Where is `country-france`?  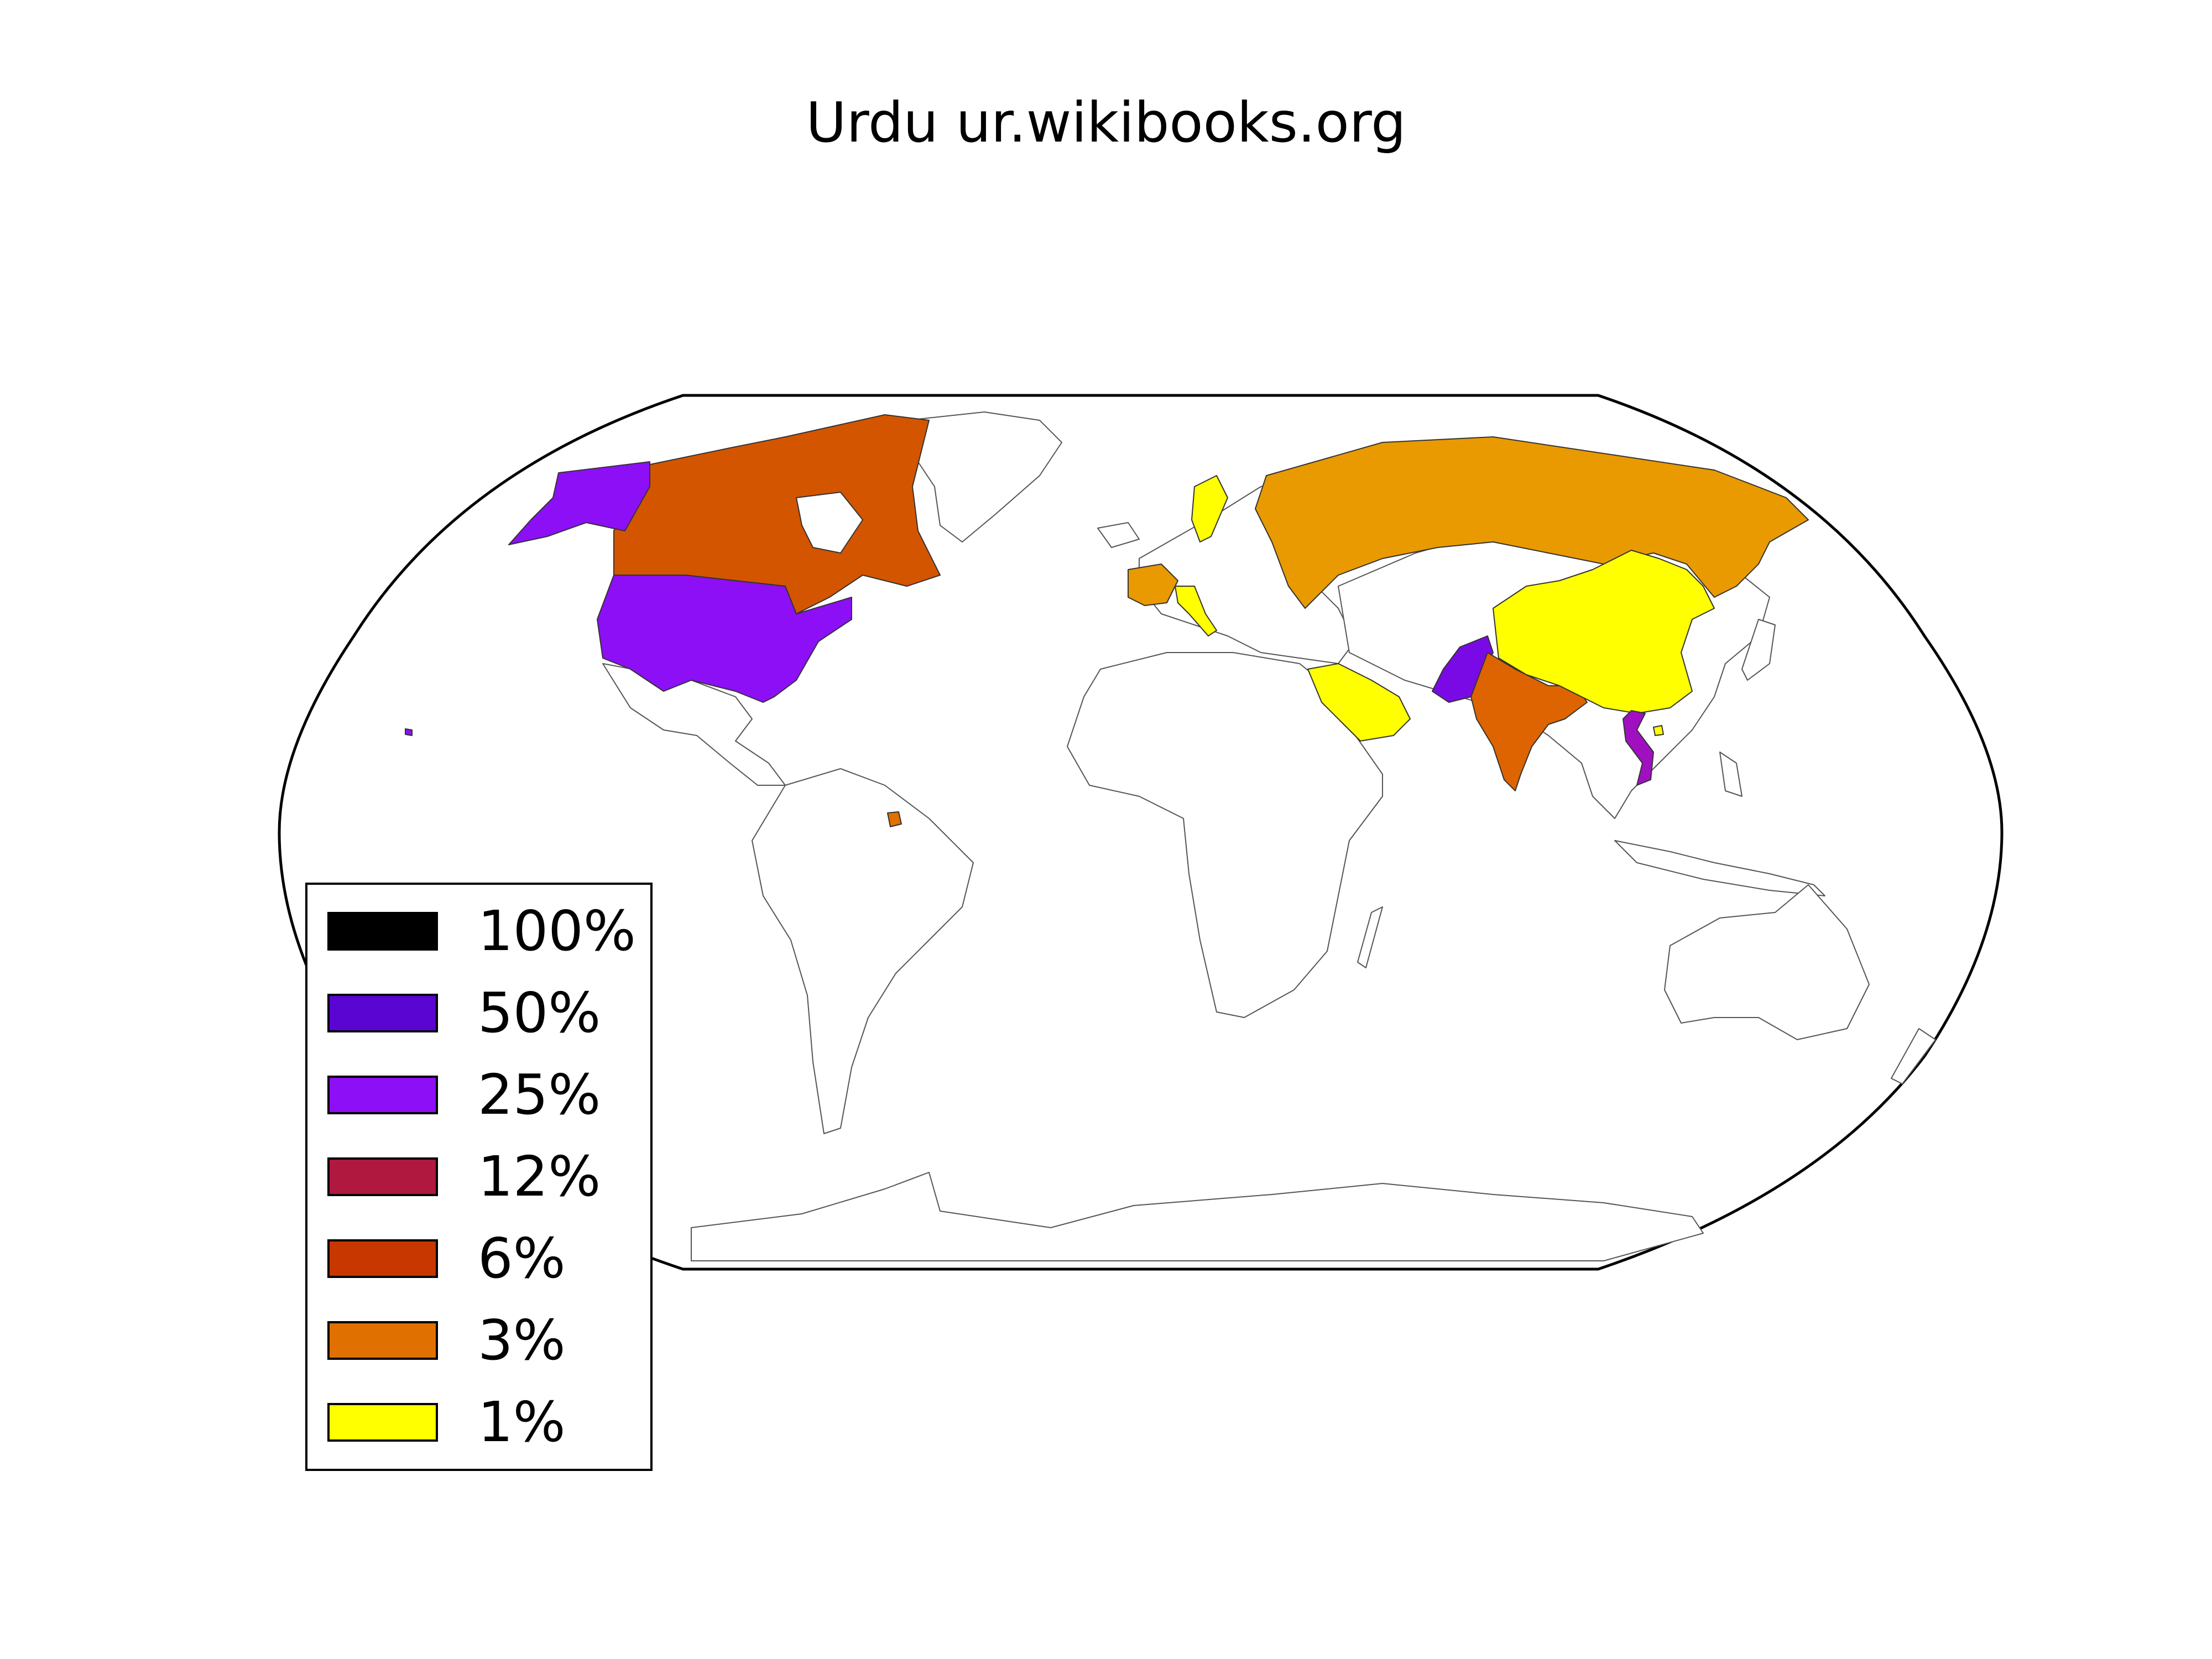 country-france is located at coordinates (1153, 585).